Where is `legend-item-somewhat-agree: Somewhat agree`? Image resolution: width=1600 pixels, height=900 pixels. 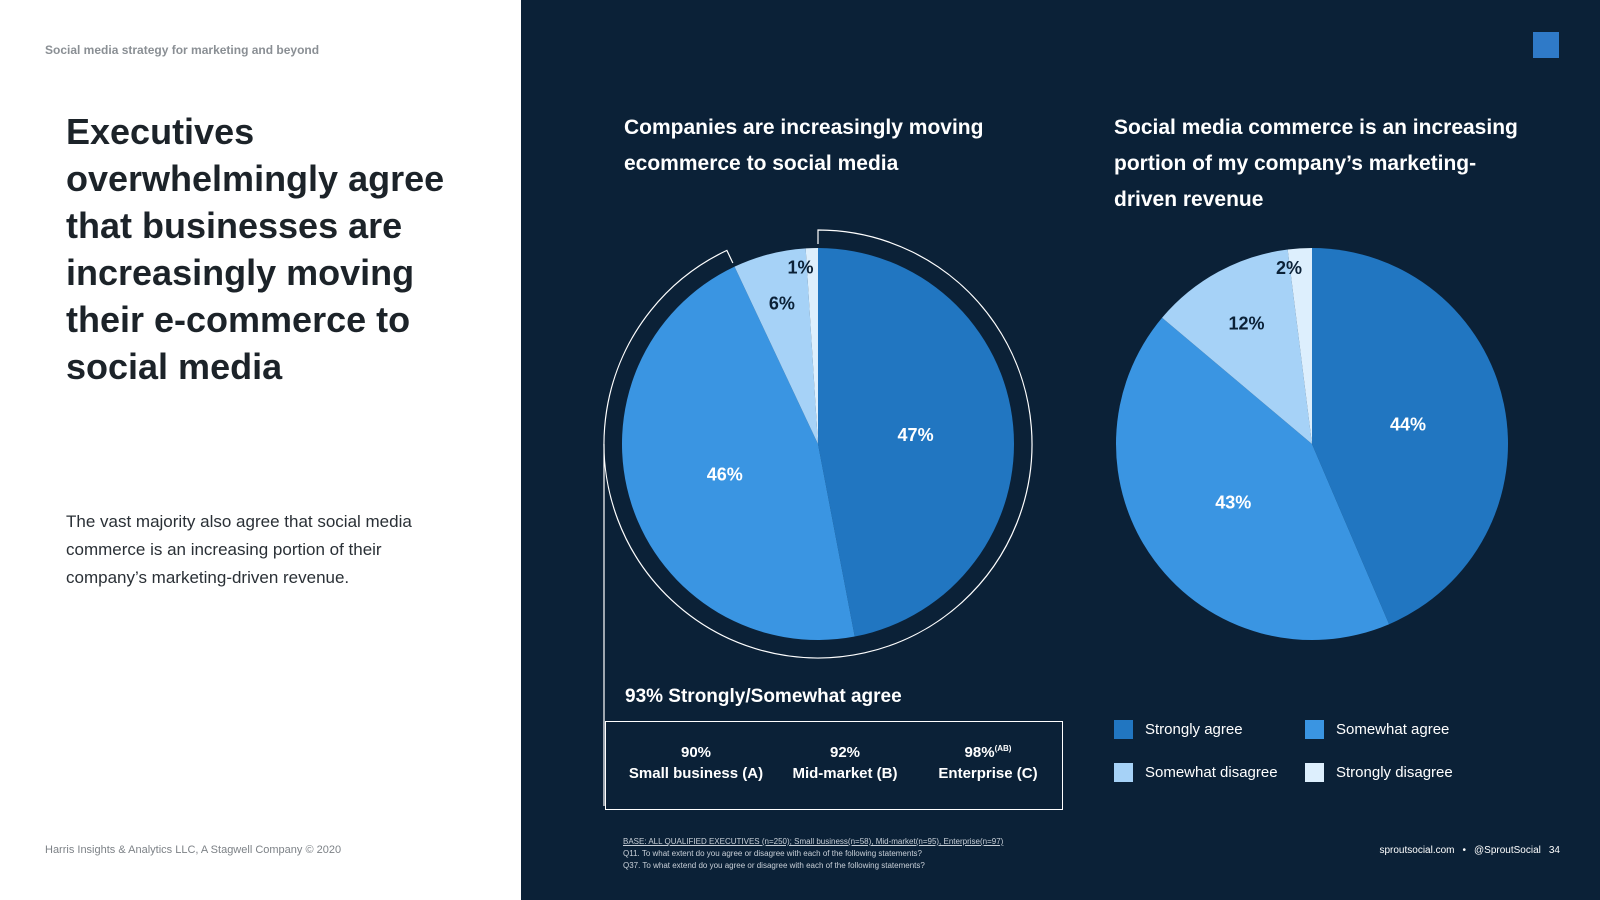
legend-item-somewhat-agree: Somewhat agree is located at coordinates (1377, 729).